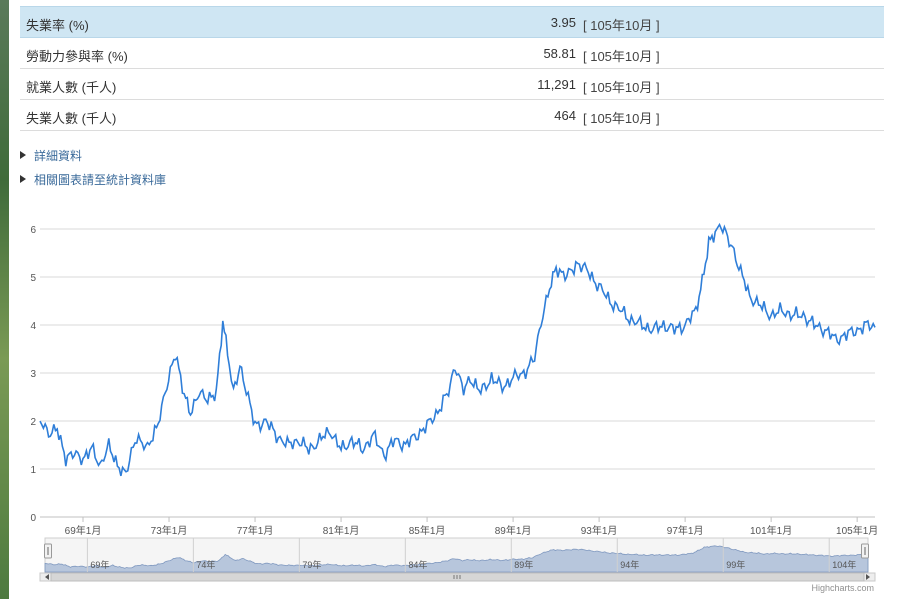 Image resolution: width=900 pixels, height=599 pixels. Describe the element at coordinates (93, 155) in the screenshot. I see `details-link: 詳細資料` at that location.